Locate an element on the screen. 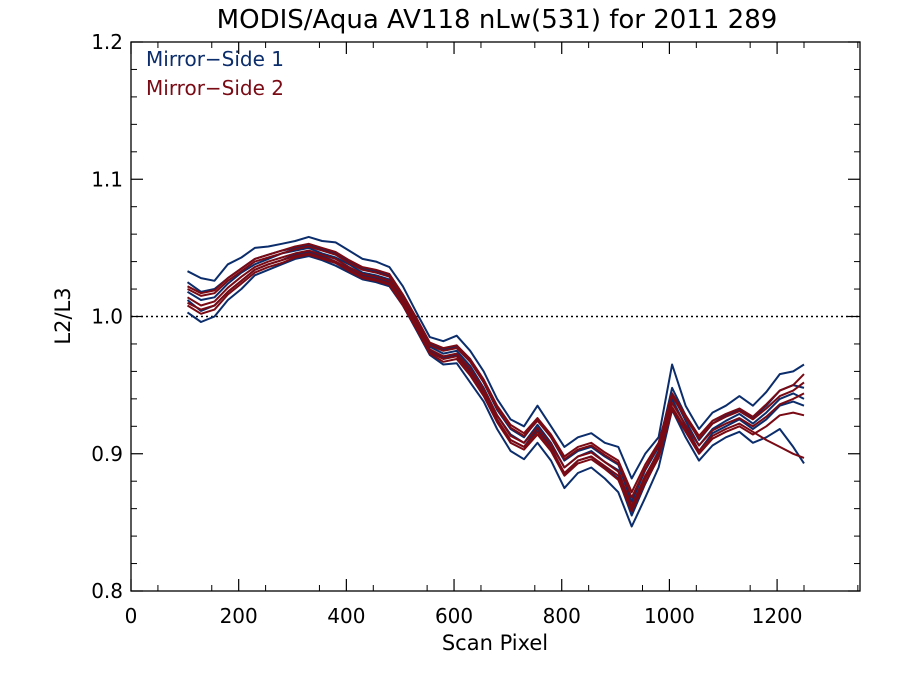 This screenshot has height=675, width=900. x-tick-label: 600 is located at coordinates (454, 616).